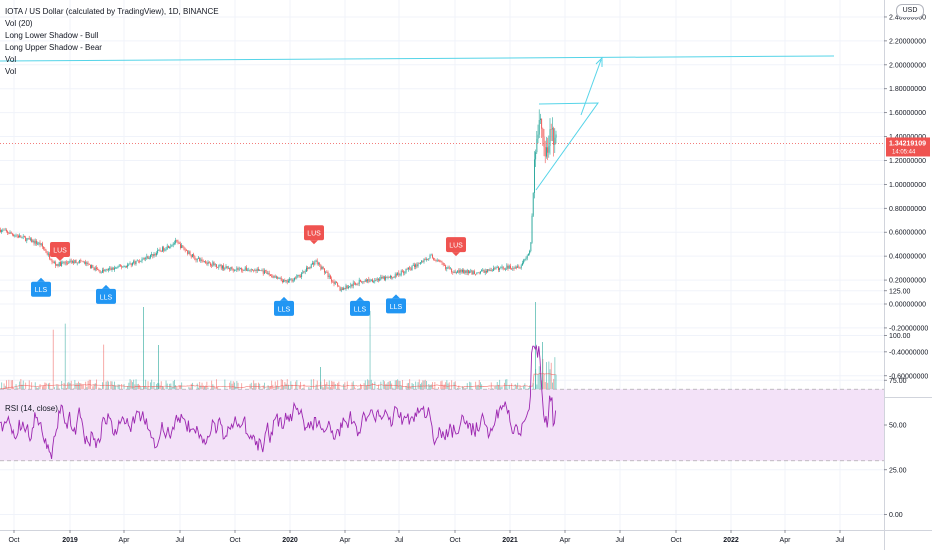 Image resolution: width=932 pixels, height=555 pixels. Describe the element at coordinates (898, 381) in the screenshot. I see `rsi-axis-label: 75.00` at that location.